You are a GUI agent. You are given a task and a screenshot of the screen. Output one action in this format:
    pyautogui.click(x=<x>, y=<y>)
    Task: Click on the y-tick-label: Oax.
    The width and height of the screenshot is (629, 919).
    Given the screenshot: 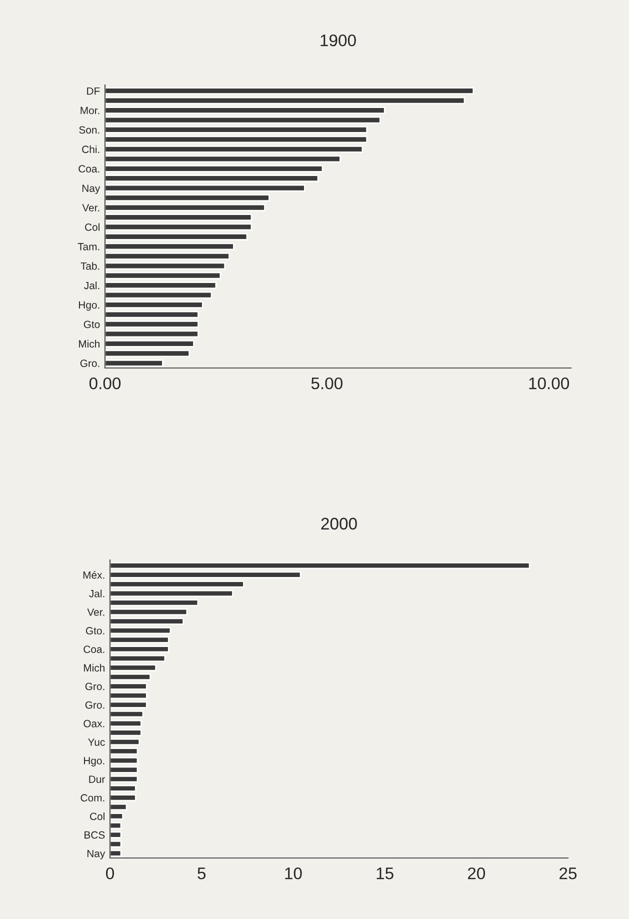 What is the action you would take?
    pyautogui.click(x=94, y=724)
    